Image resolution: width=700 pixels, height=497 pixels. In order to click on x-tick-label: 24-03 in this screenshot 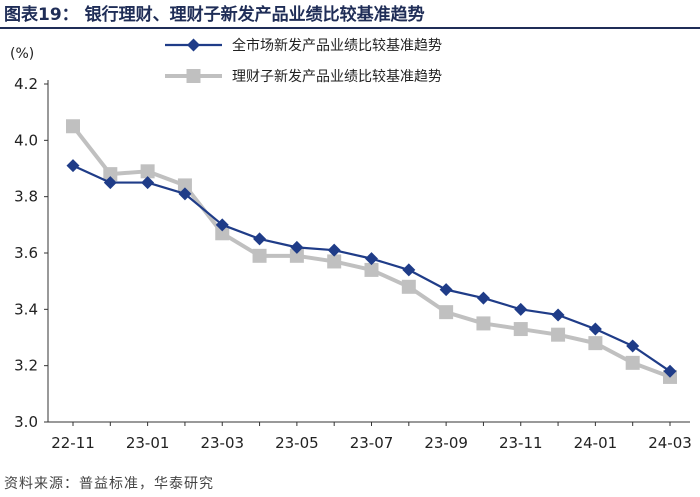, I will do `click(670, 443)`.